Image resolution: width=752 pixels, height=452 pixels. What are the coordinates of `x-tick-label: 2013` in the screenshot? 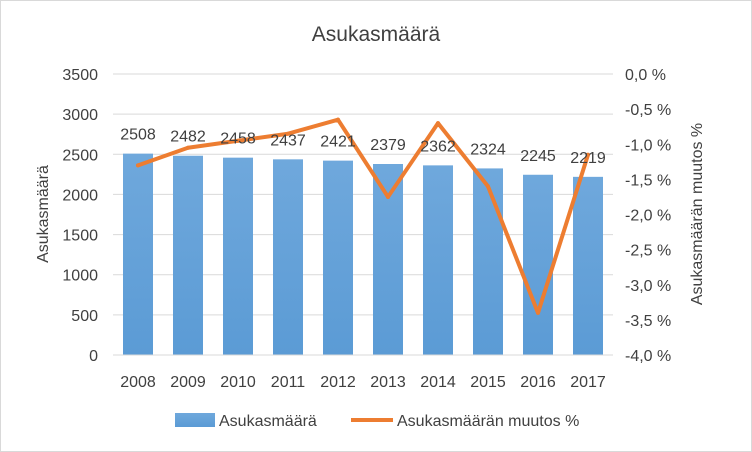 It's located at (388, 382).